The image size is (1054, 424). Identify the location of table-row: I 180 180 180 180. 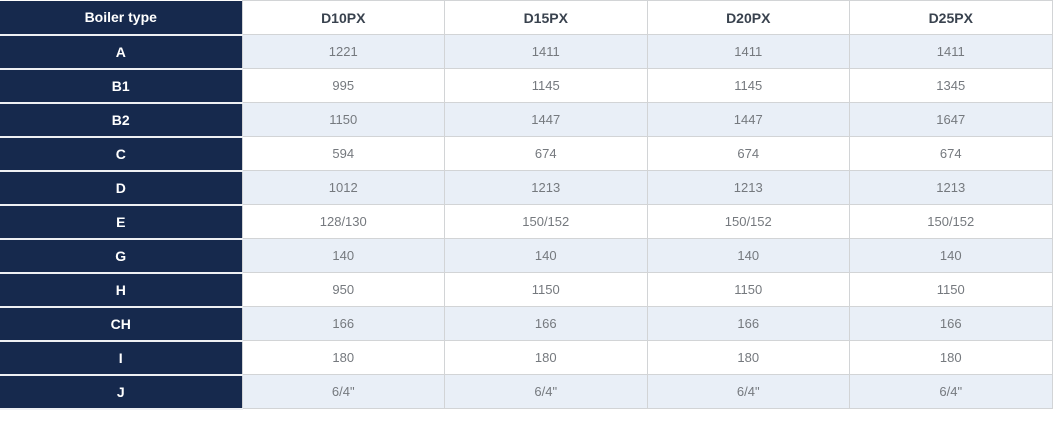
(526, 358).